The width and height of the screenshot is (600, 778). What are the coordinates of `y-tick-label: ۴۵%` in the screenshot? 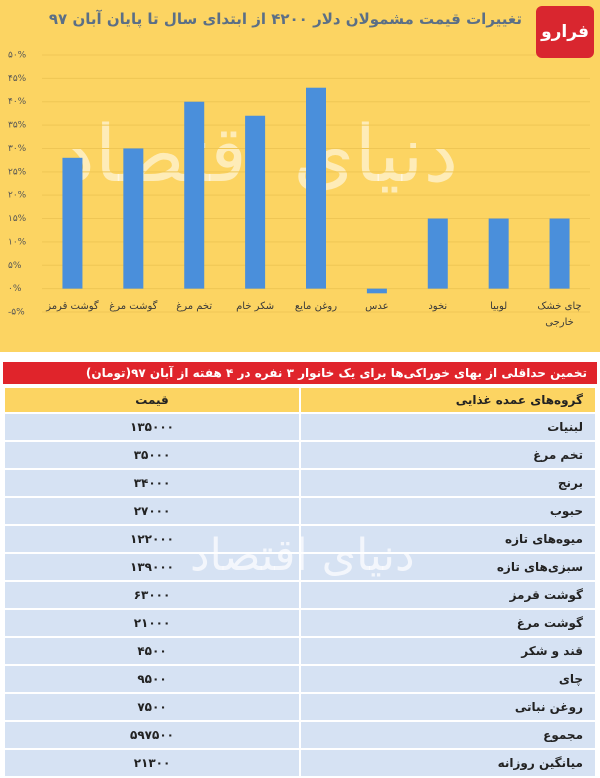 It's located at (17, 79).